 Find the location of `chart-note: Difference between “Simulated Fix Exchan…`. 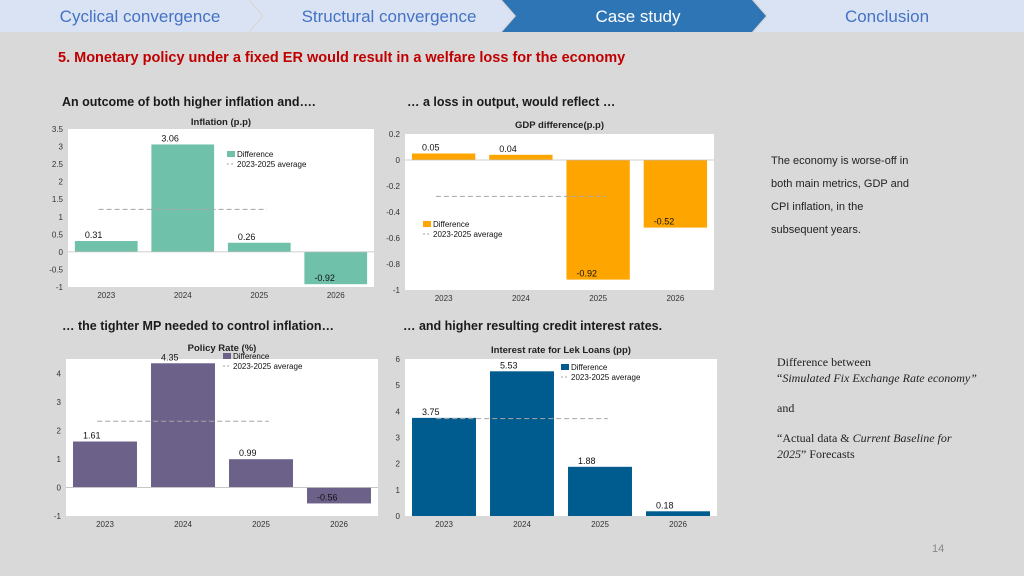

chart-note: Difference between “Simulated Fix Exchan… is located at coordinates (877, 408).